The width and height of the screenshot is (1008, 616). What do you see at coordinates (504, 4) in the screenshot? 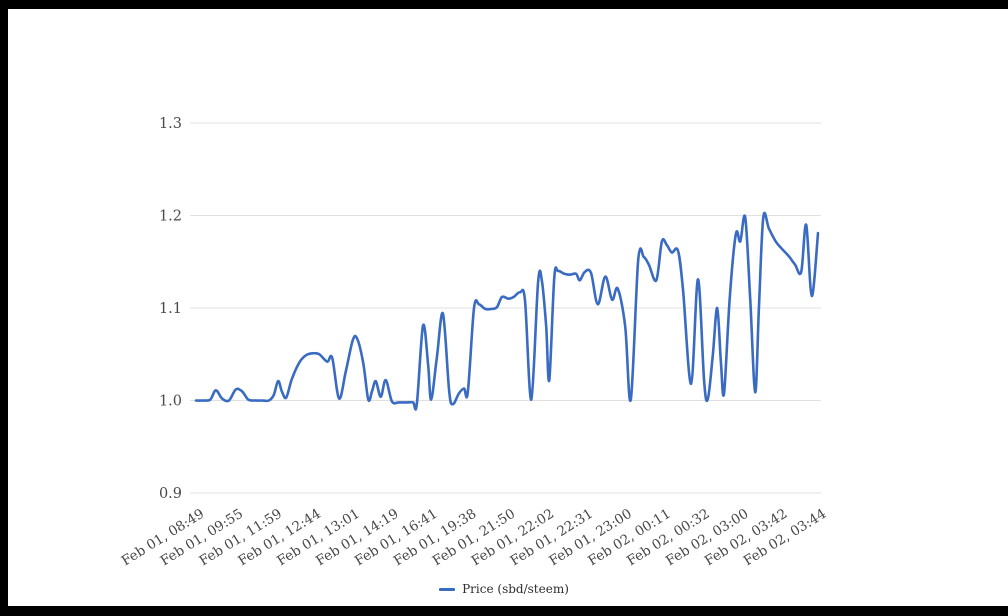
I see `frame-border-top` at bounding box center [504, 4].